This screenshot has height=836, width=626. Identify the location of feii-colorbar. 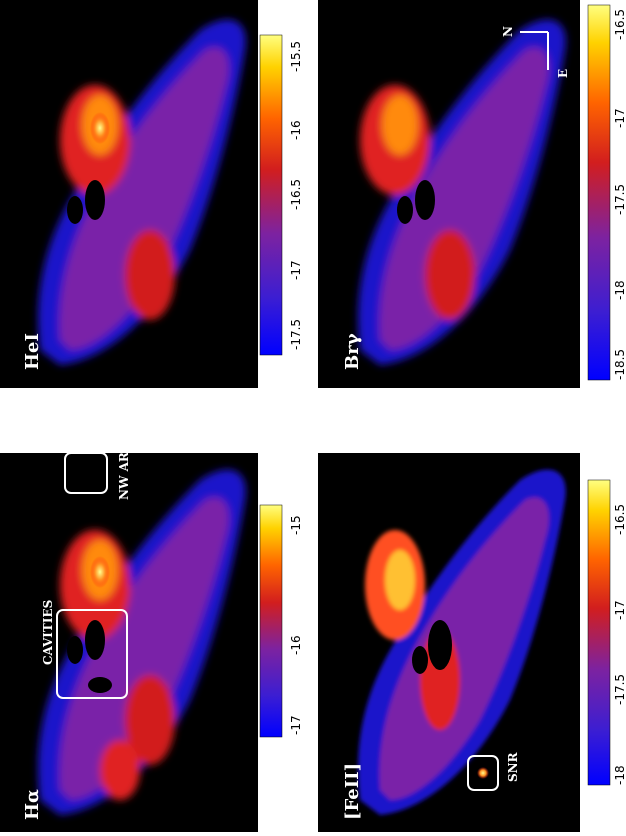
(599, 632).